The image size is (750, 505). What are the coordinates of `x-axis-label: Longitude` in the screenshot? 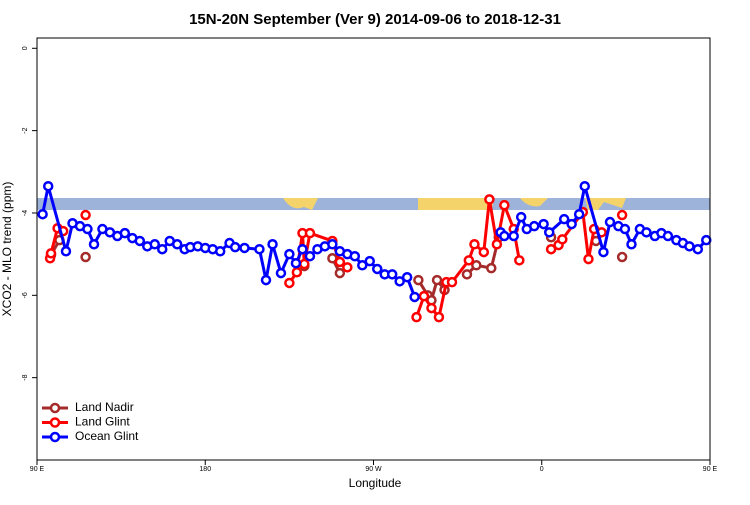 It's located at (375, 483).